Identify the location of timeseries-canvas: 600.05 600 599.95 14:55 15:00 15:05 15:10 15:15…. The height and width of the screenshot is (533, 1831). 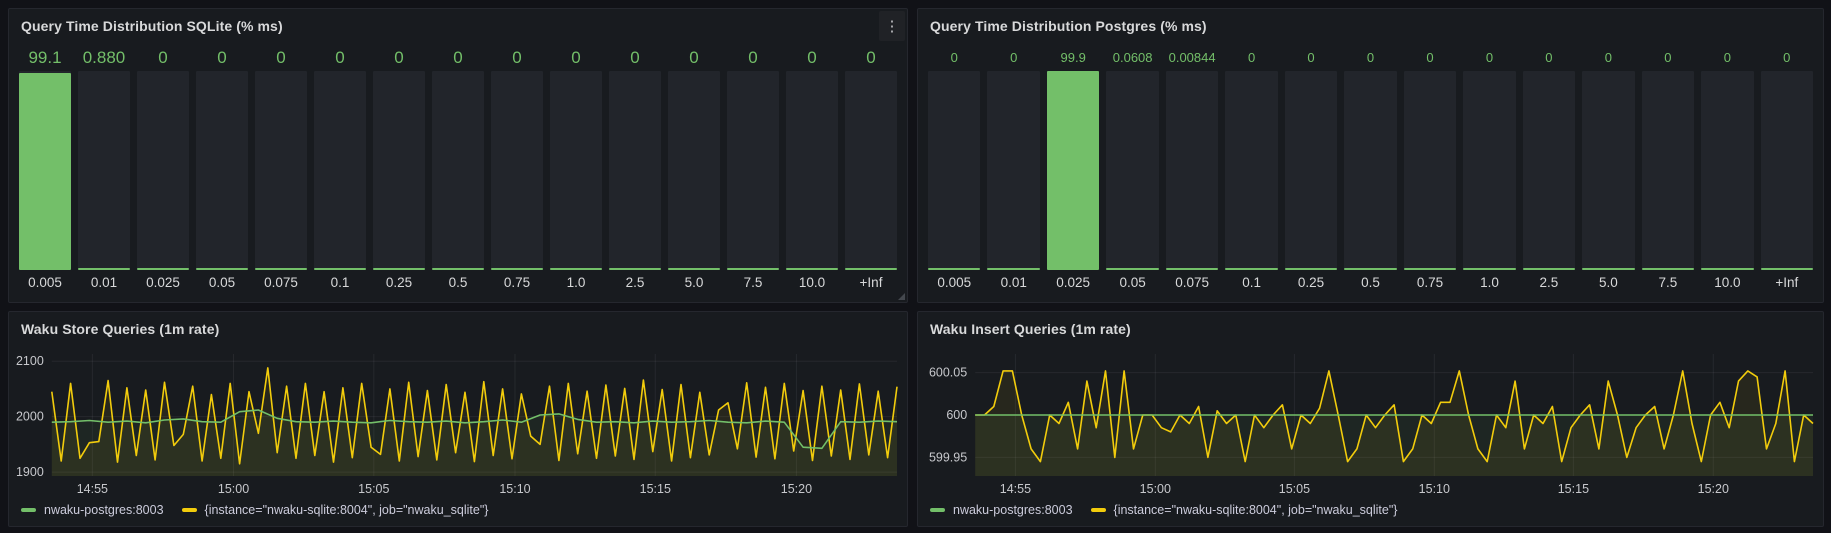
(1370, 423).